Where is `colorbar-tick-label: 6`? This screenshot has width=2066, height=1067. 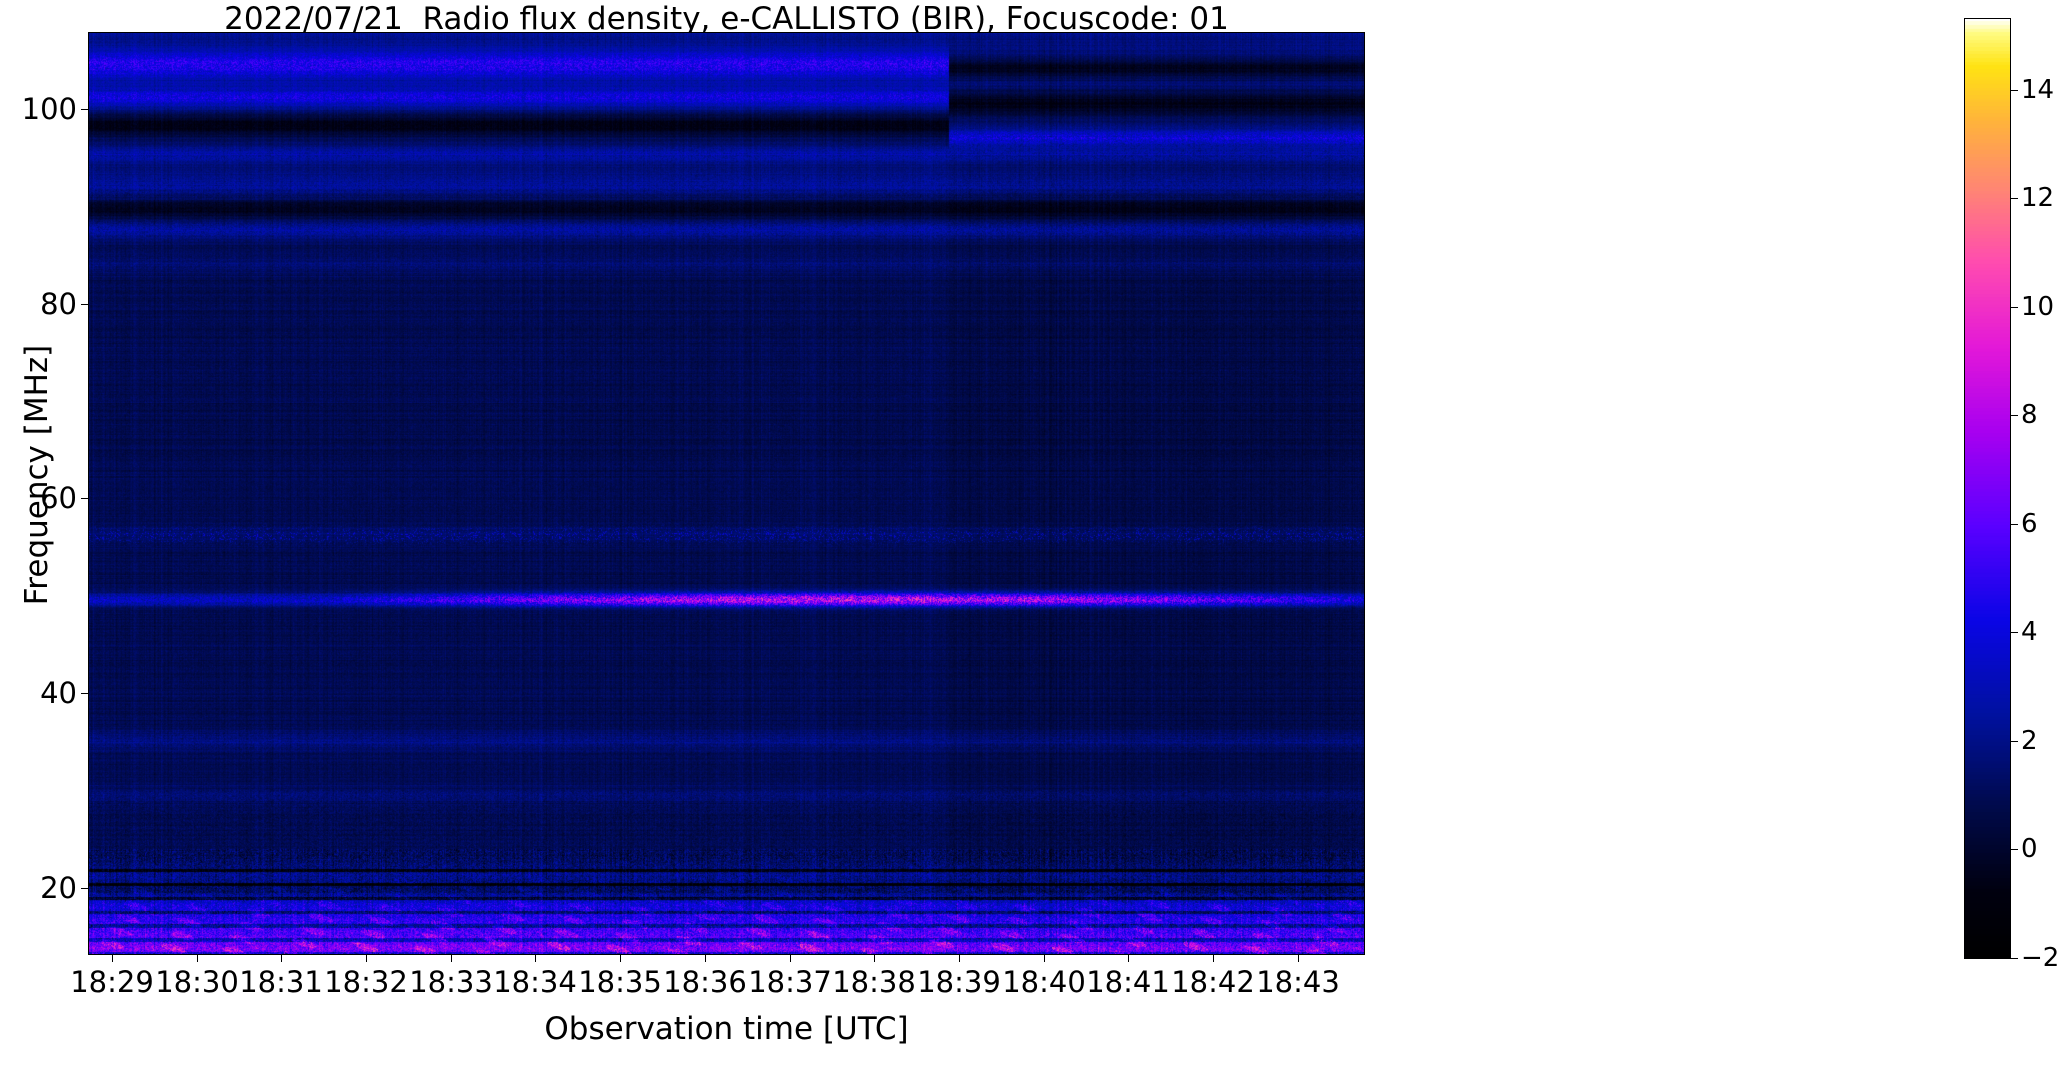
colorbar-tick-label: 6 is located at coordinates (2029, 524).